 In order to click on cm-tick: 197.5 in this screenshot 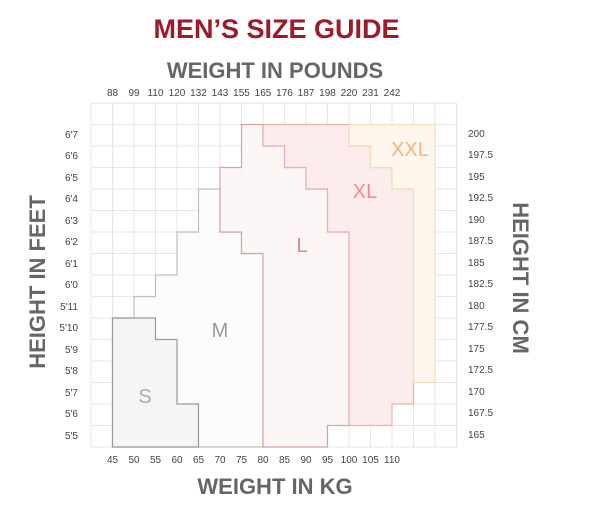, I will do `click(481, 155)`.